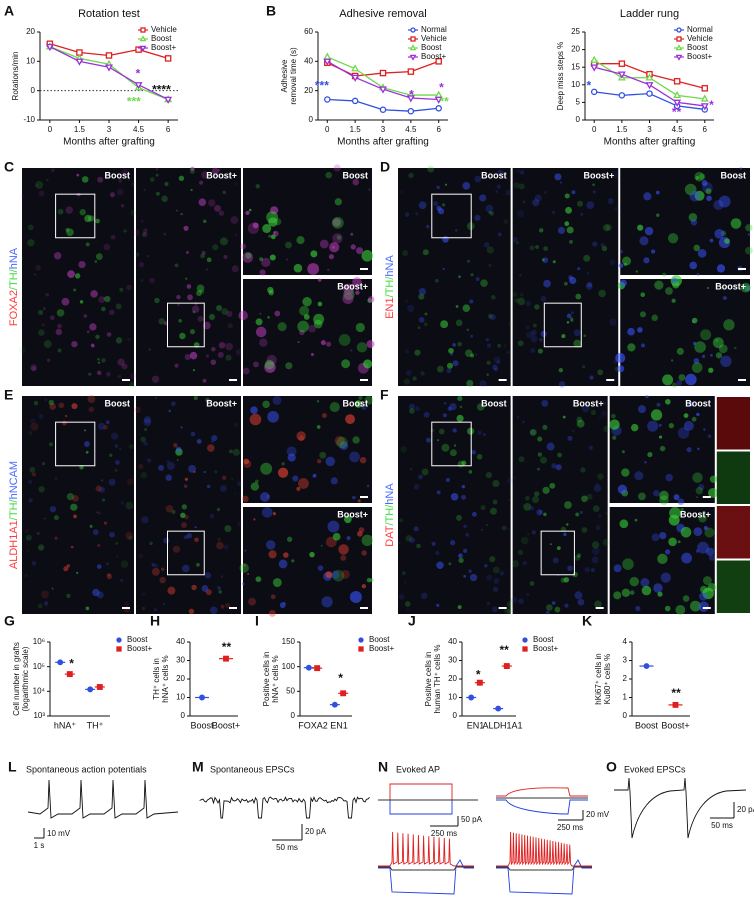 This screenshot has height=900, width=754. Describe the element at coordinates (560, 505) in the screenshot. I see `micrograph` at that location.